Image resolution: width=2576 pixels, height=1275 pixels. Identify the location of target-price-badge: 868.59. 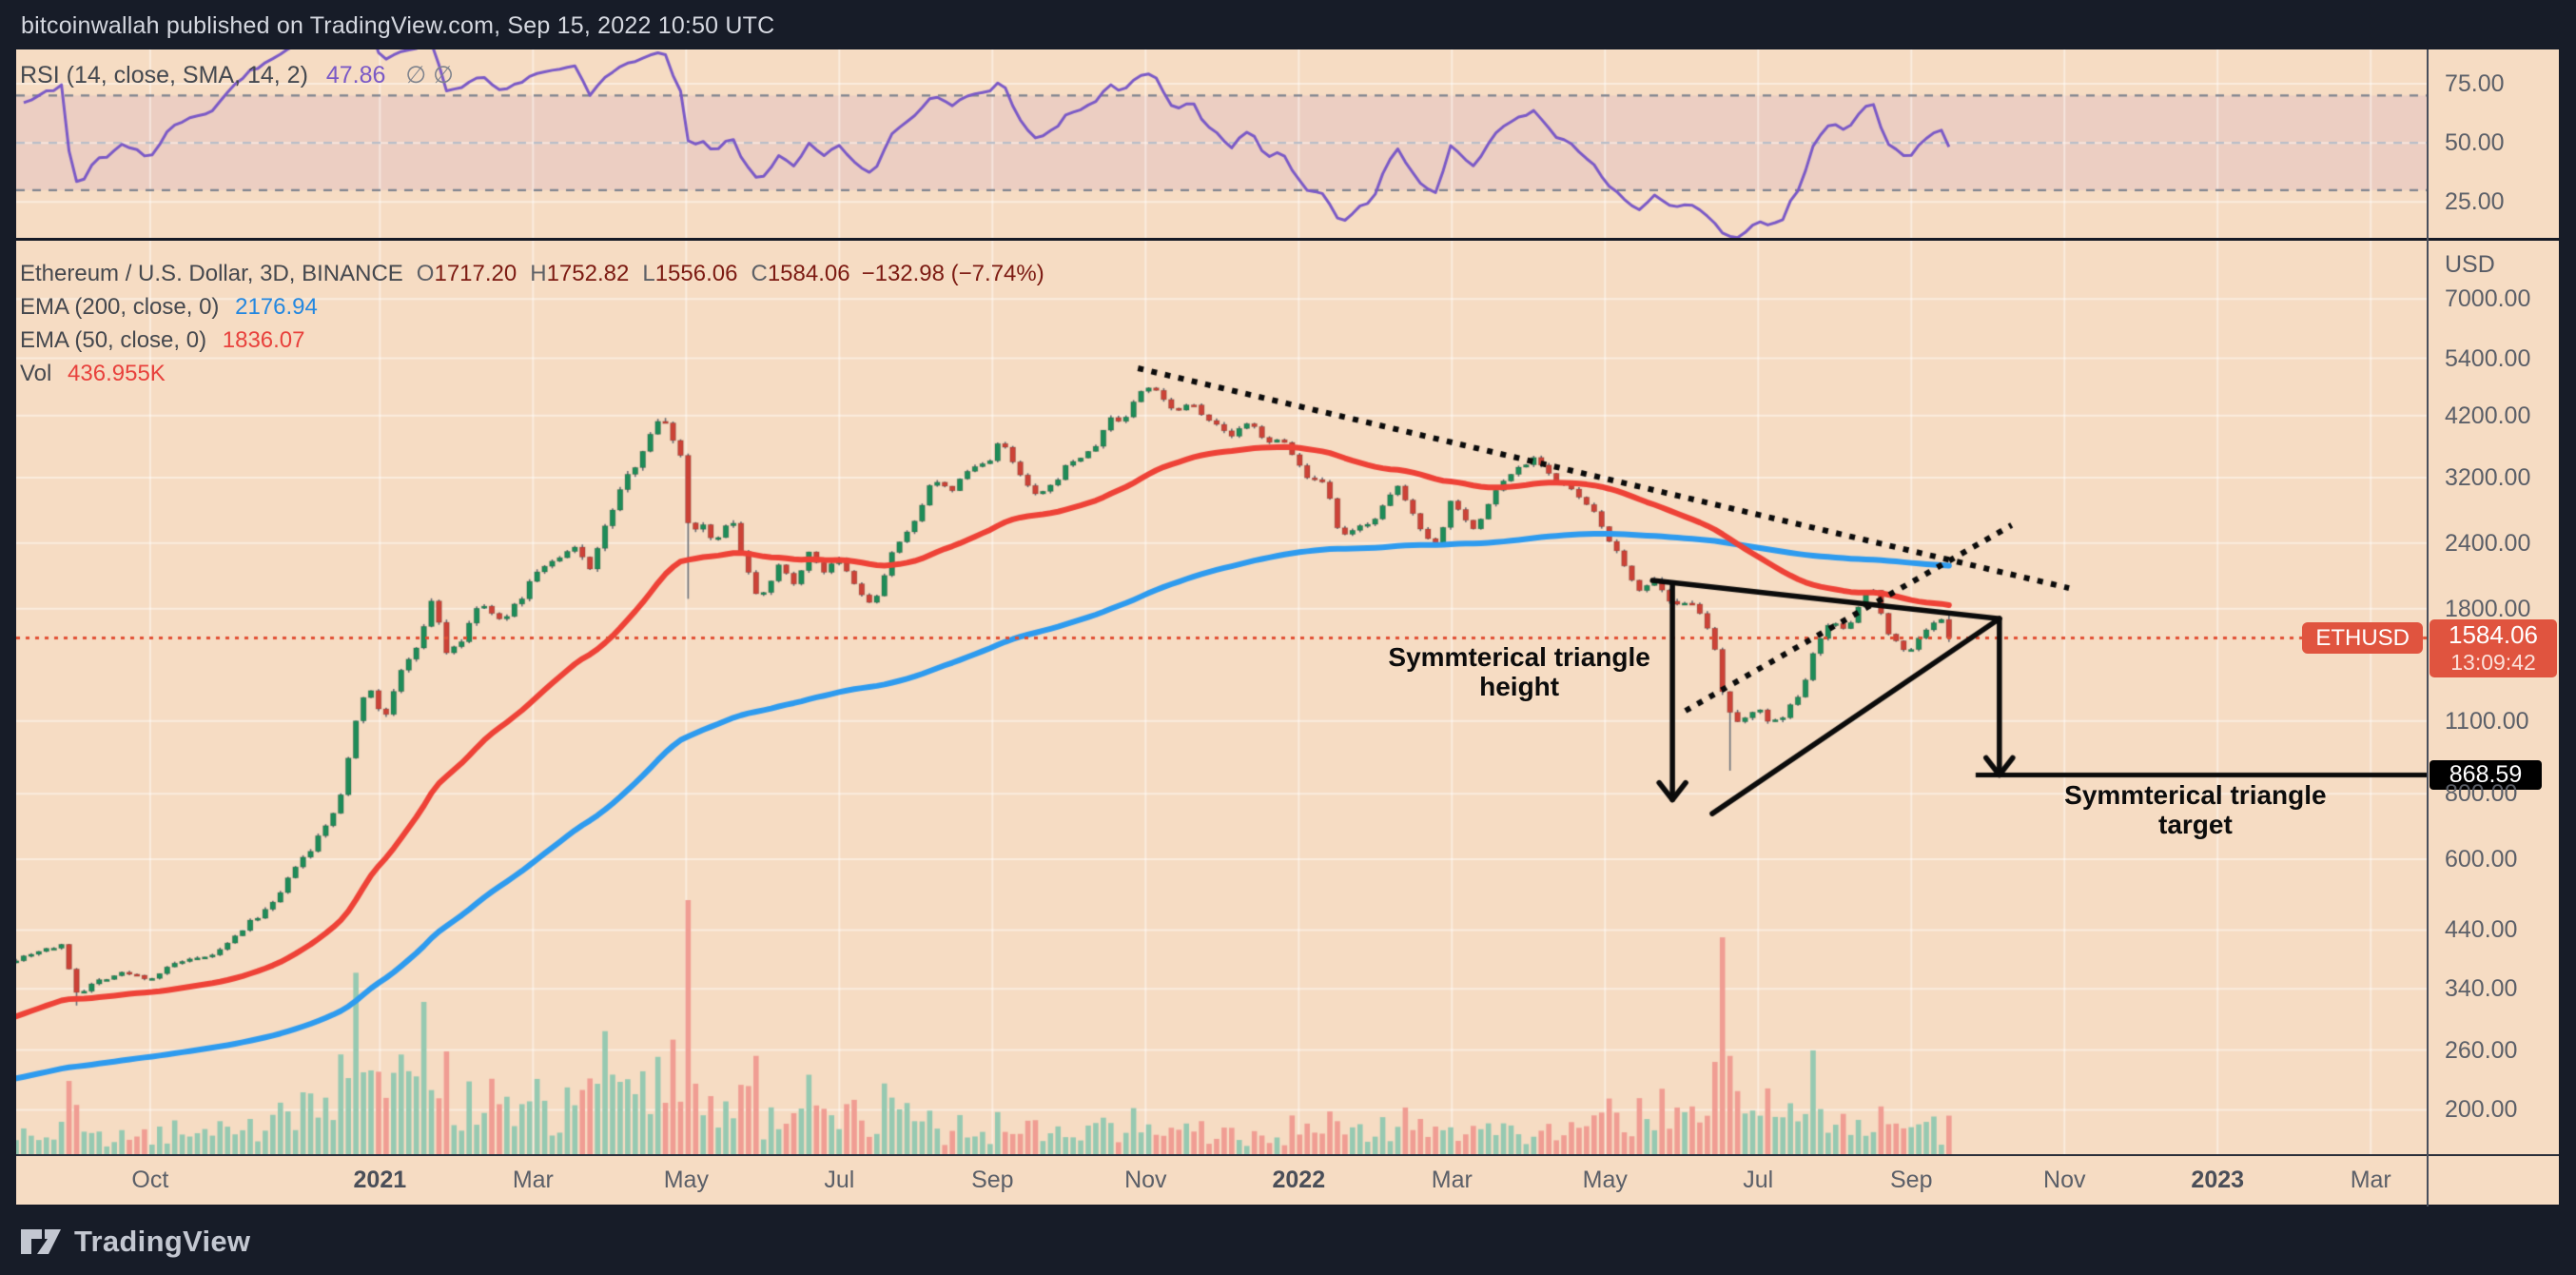
(2486, 776).